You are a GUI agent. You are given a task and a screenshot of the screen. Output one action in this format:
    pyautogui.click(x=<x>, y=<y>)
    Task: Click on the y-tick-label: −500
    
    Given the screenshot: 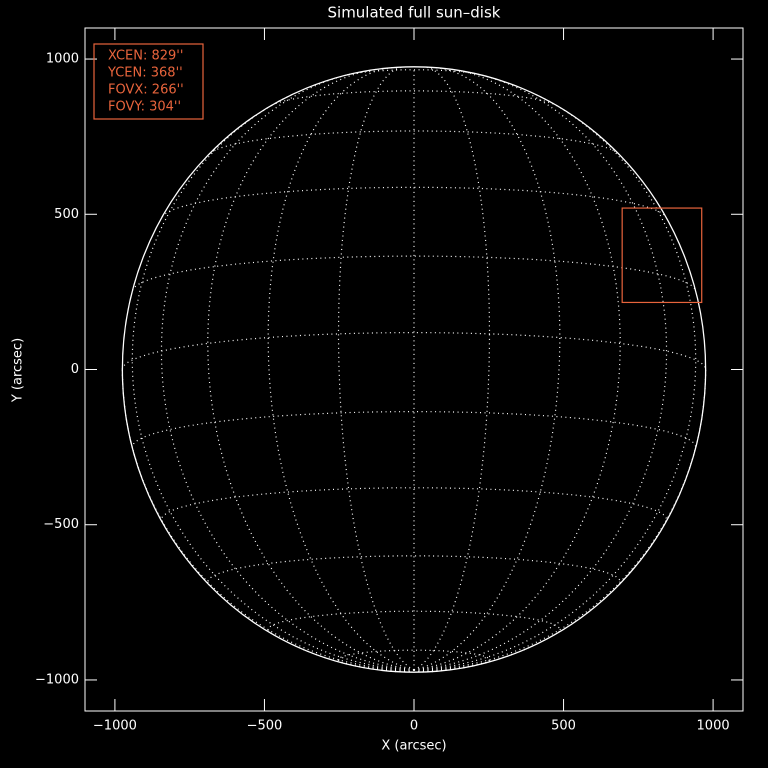 What is the action you would take?
    pyautogui.click(x=61, y=524)
    